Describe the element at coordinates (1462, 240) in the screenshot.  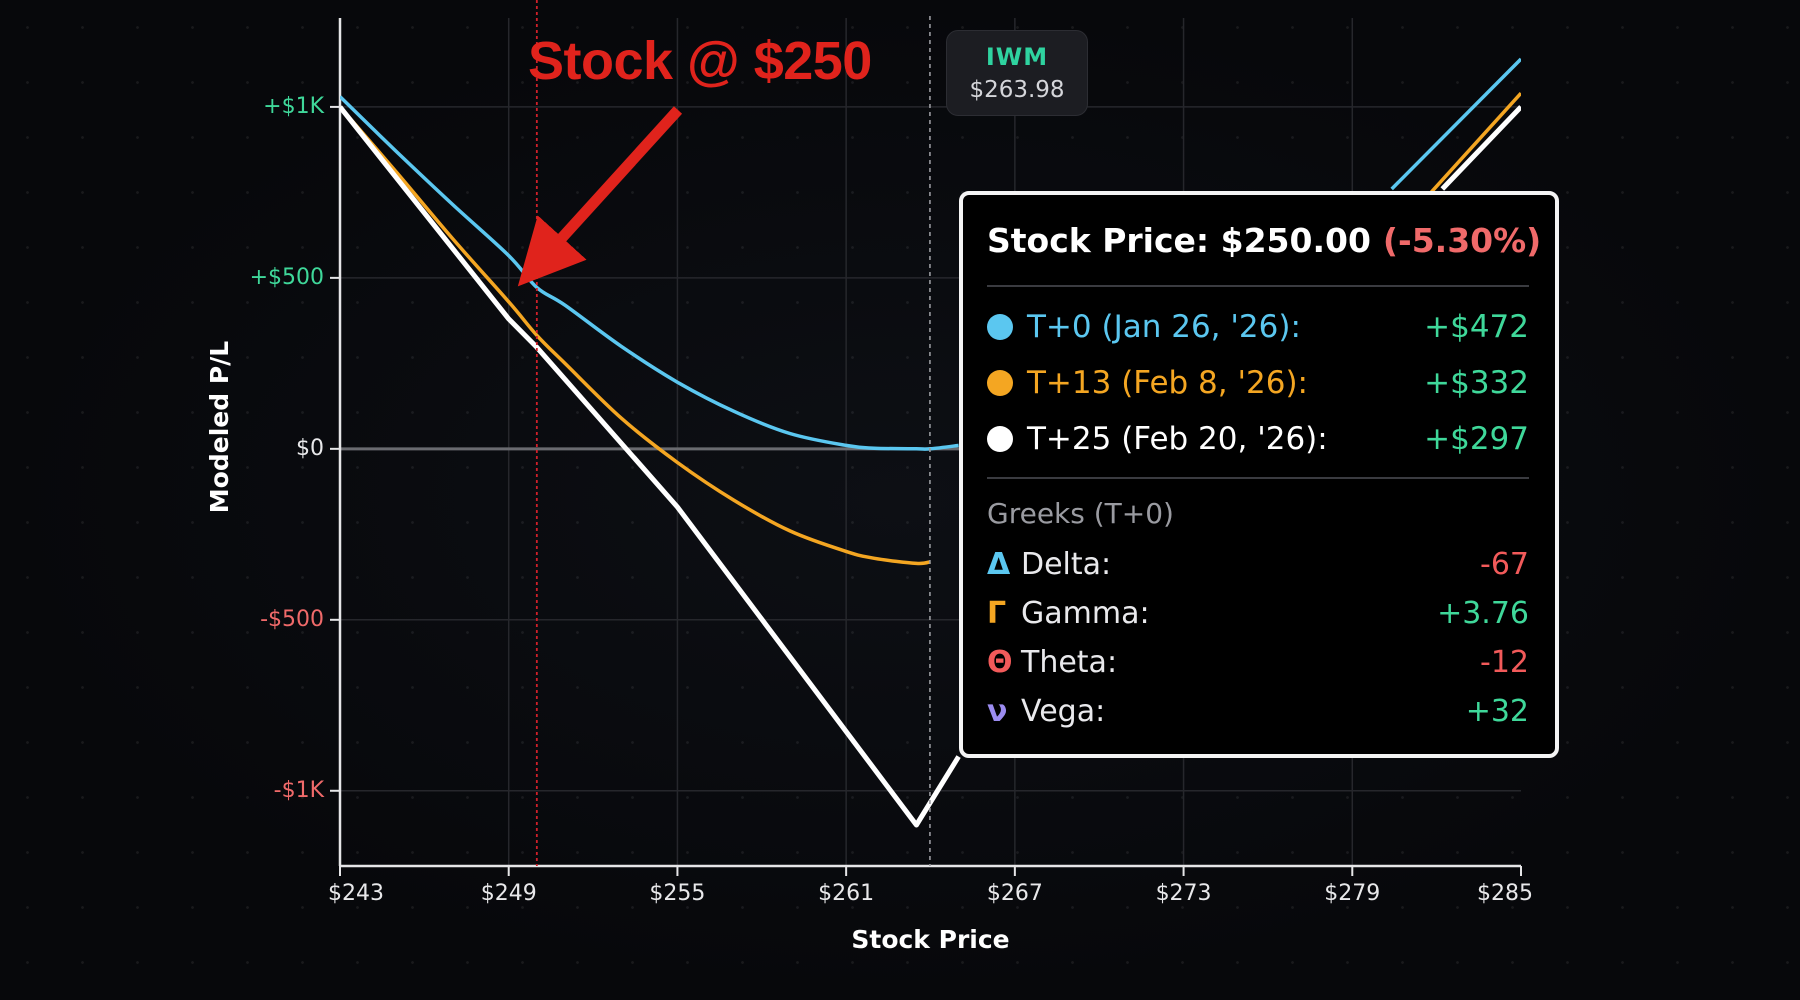
I see `tooltip-price-change: (-5.30%)` at that location.